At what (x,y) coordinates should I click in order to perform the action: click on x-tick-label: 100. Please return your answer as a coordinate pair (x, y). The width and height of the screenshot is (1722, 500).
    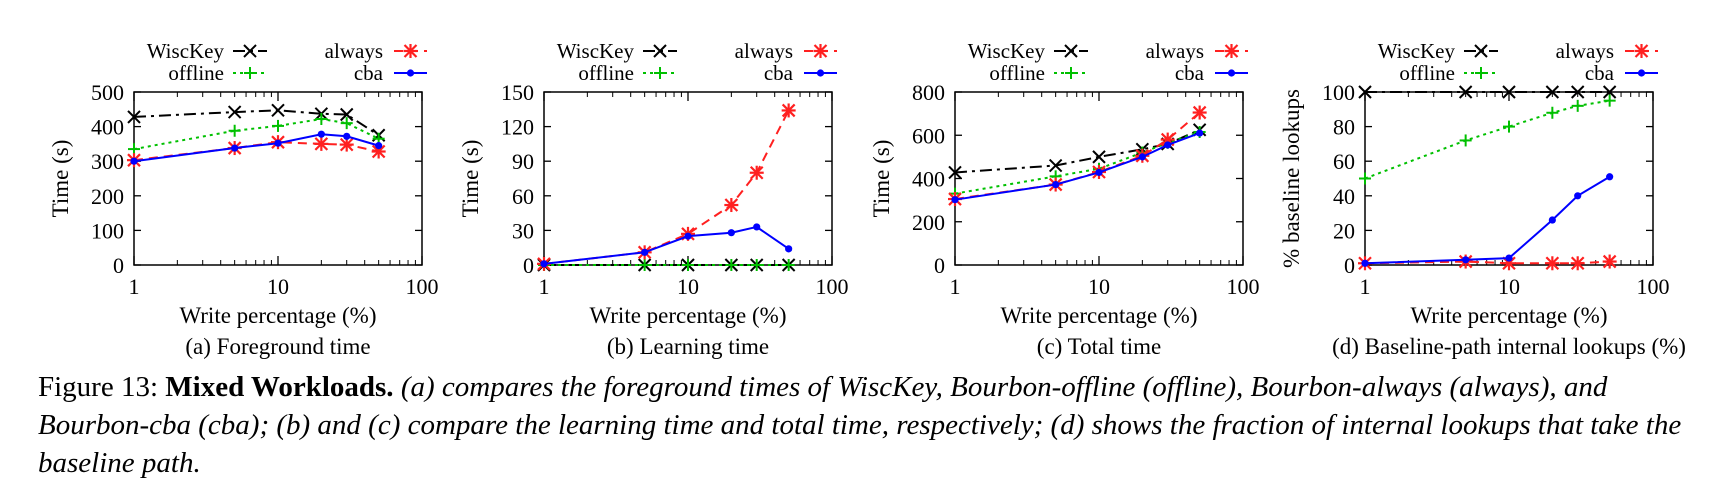
    Looking at the image, I should click on (1243, 286).